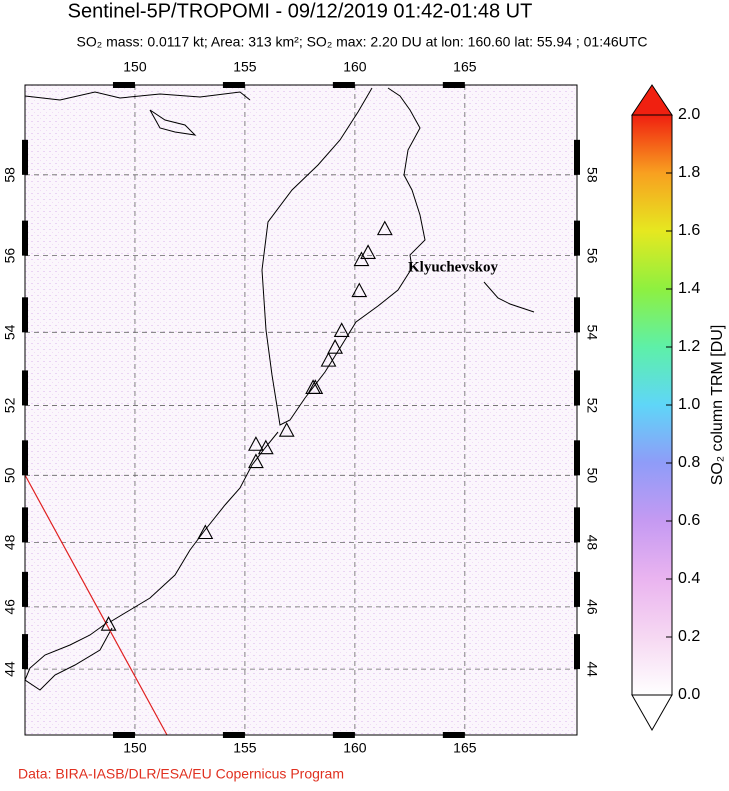  Describe the element at coordinates (689, 578) in the screenshot. I see `colorbar-tick-label: 0.4` at that location.